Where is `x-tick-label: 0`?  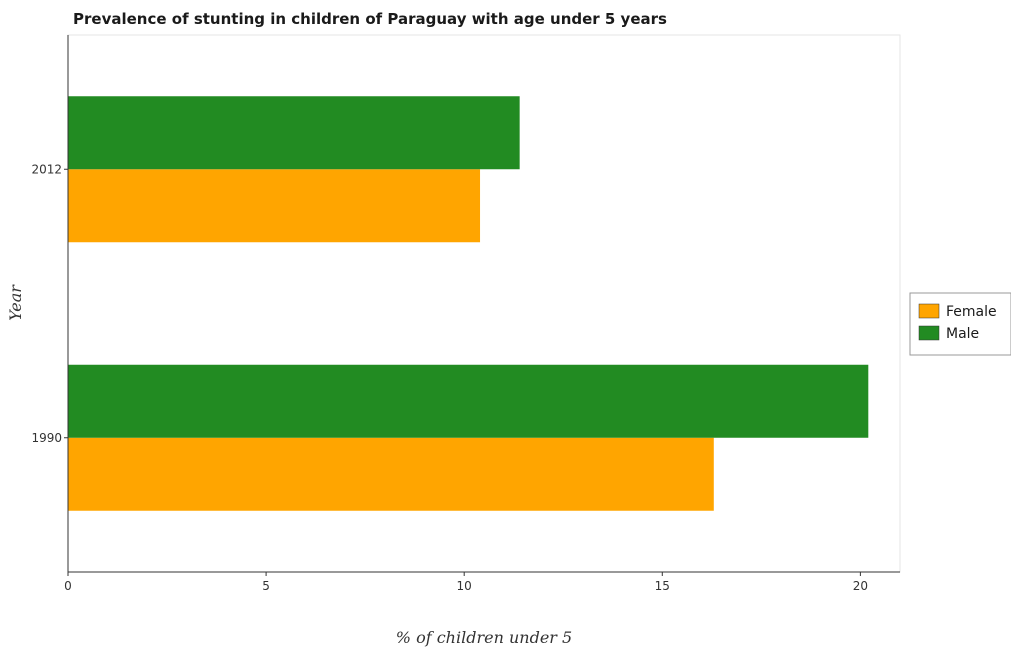 x-tick-label: 0 is located at coordinates (68, 586).